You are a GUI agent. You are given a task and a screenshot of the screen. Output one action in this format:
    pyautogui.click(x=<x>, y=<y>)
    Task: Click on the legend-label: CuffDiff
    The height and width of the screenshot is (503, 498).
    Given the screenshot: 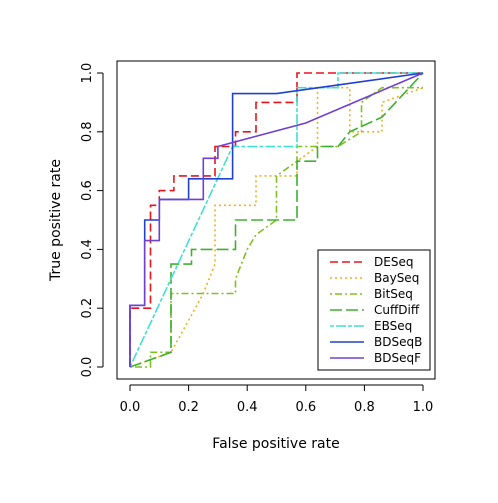 What is the action you would take?
    pyautogui.click(x=397, y=310)
    